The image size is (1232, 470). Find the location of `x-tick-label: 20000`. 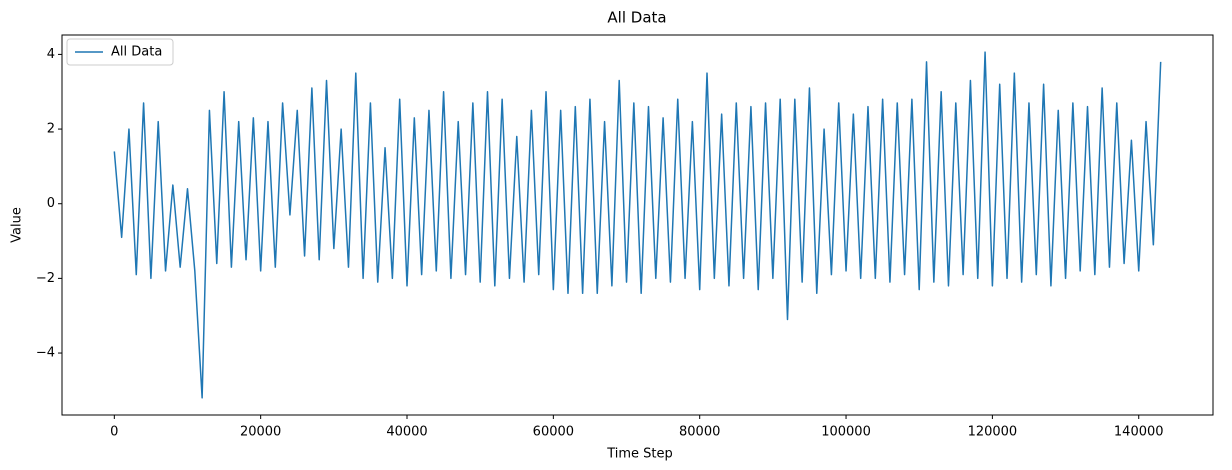

x-tick-label: 20000 is located at coordinates (260, 432).